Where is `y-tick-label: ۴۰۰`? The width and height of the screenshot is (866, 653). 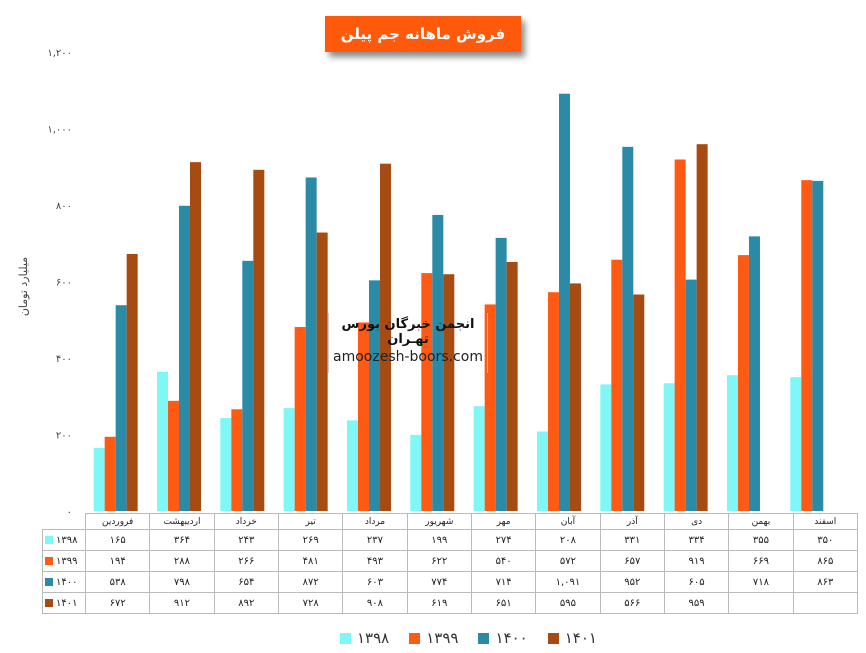
y-tick-label: ۴۰۰ is located at coordinates (64, 359).